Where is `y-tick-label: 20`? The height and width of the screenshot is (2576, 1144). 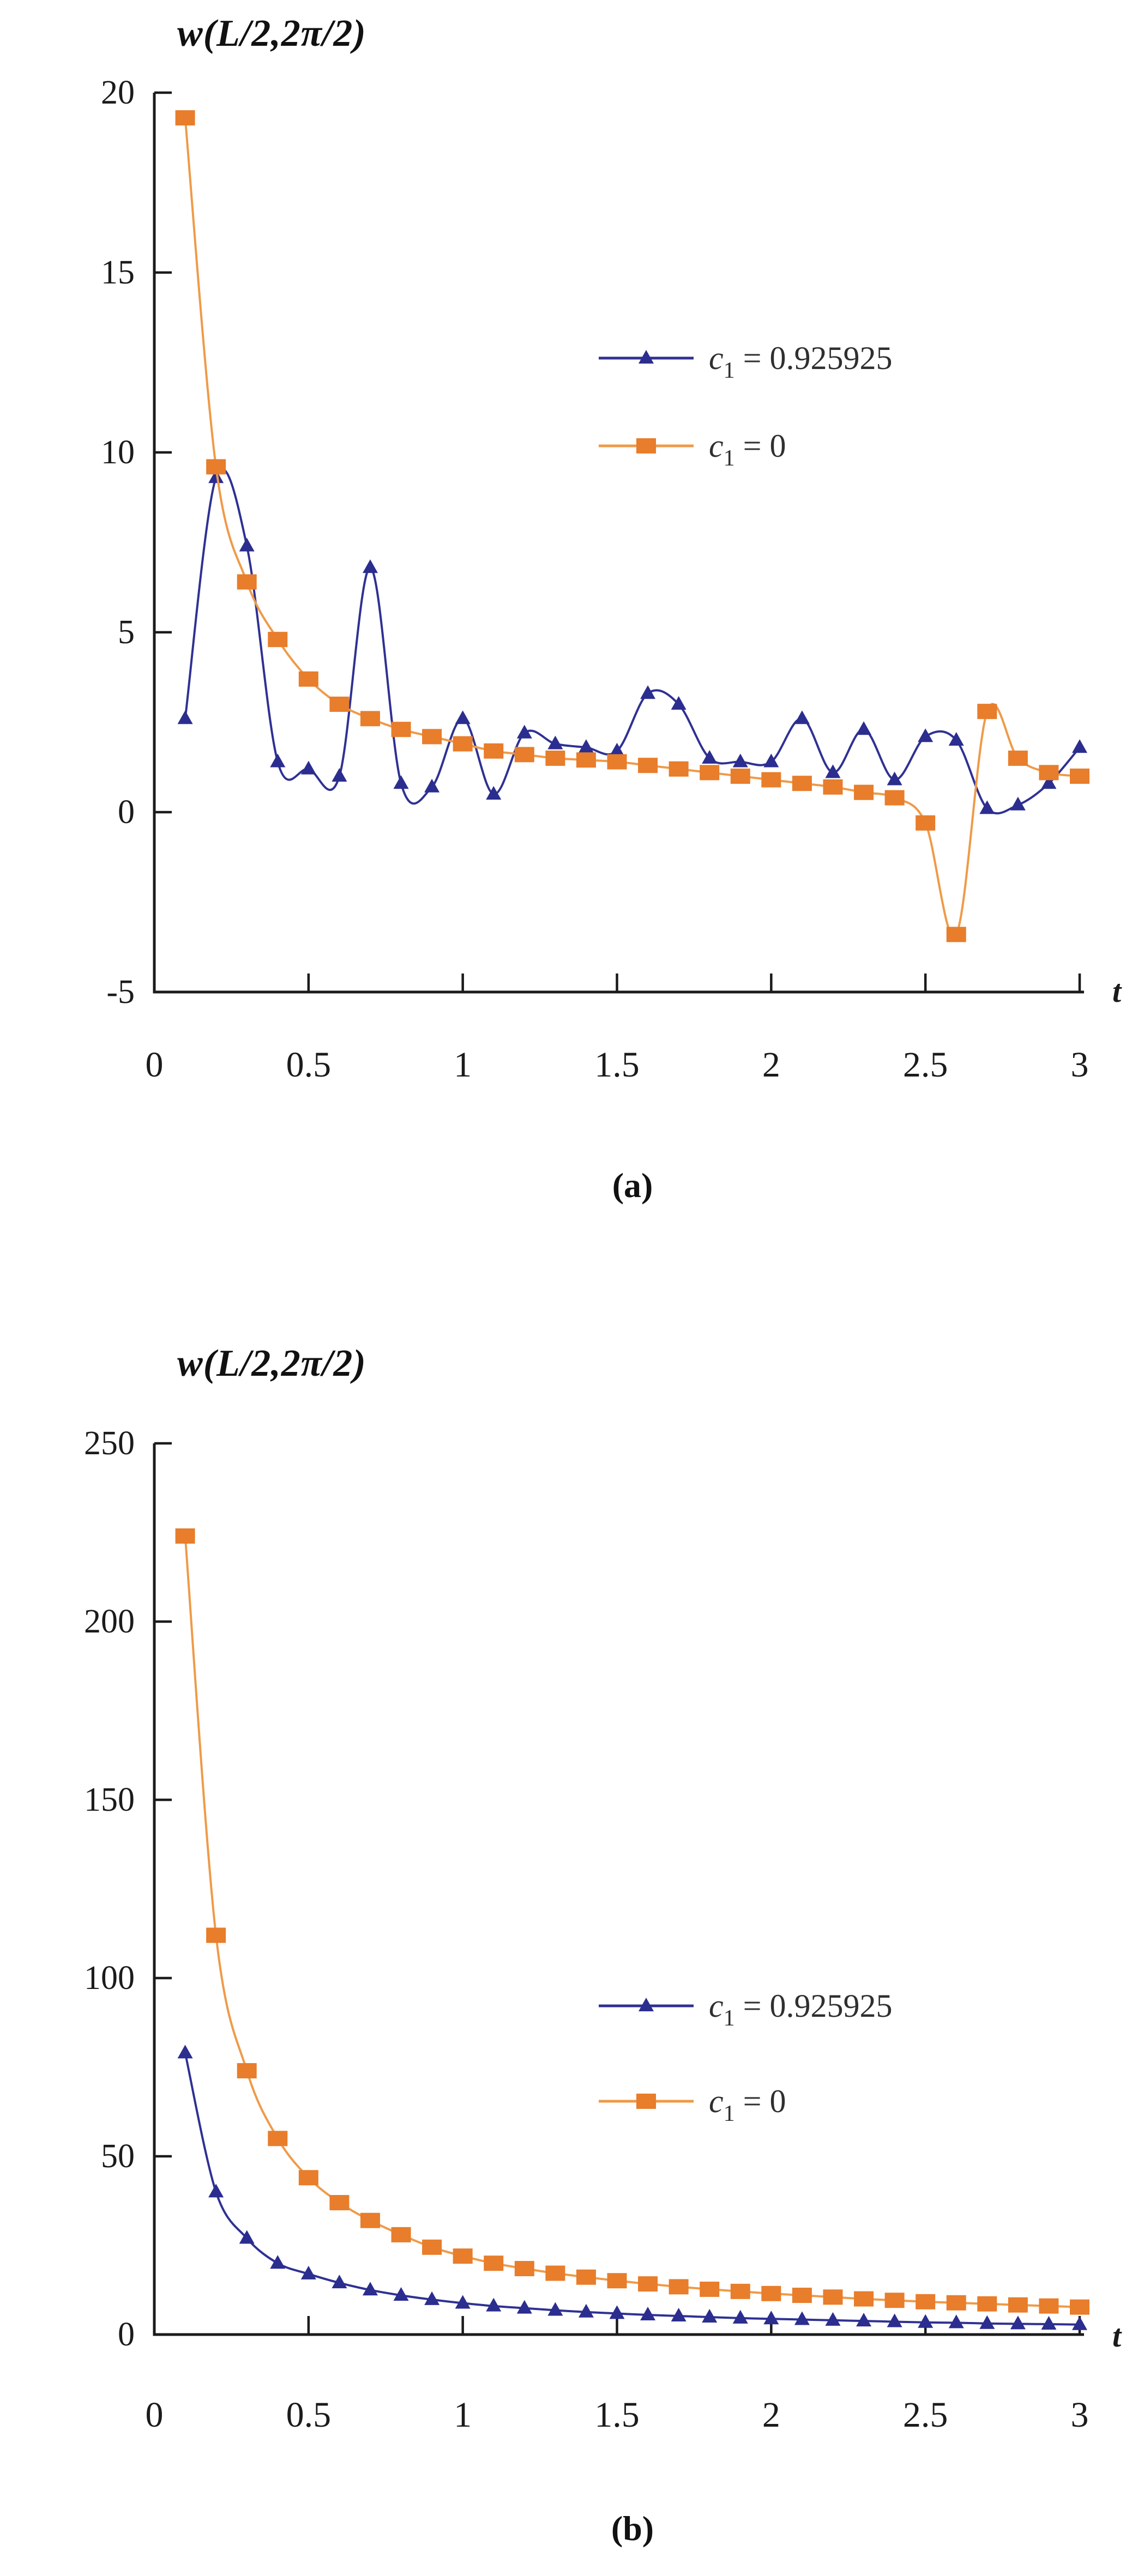 y-tick-label: 20 is located at coordinates (118, 92).